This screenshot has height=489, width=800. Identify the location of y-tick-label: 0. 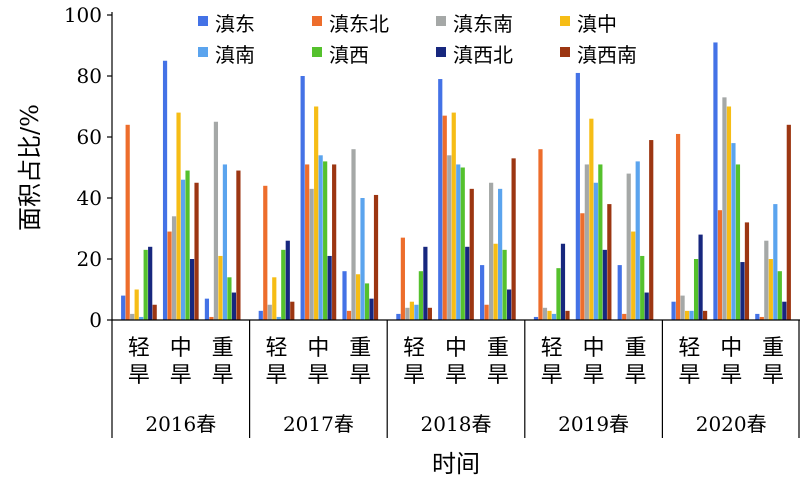
(95, 320).